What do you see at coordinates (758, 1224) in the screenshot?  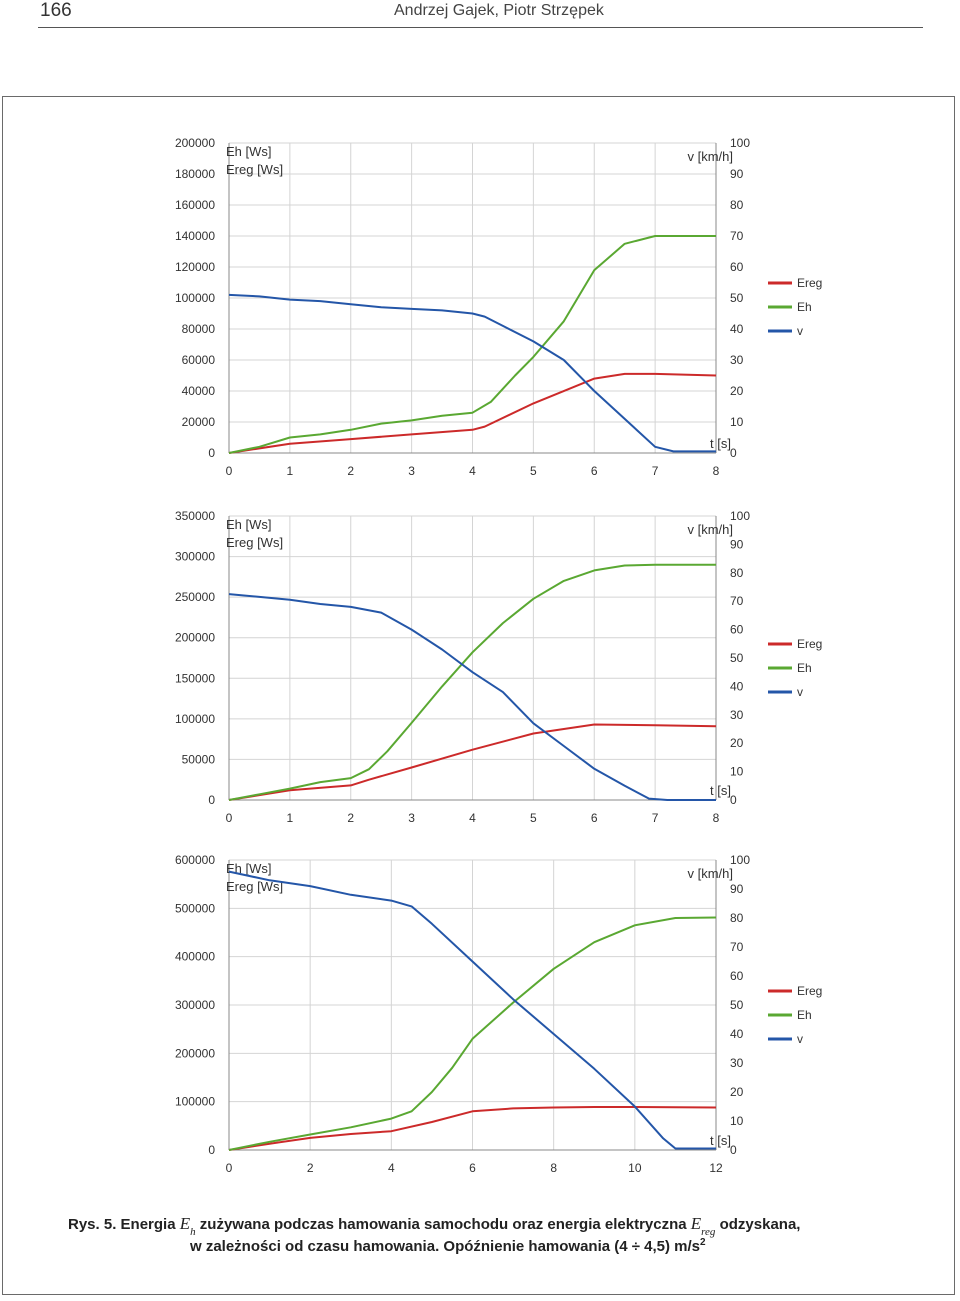 I see `caption-suffix: odzyskana,` at bounding box center [758, 1224].